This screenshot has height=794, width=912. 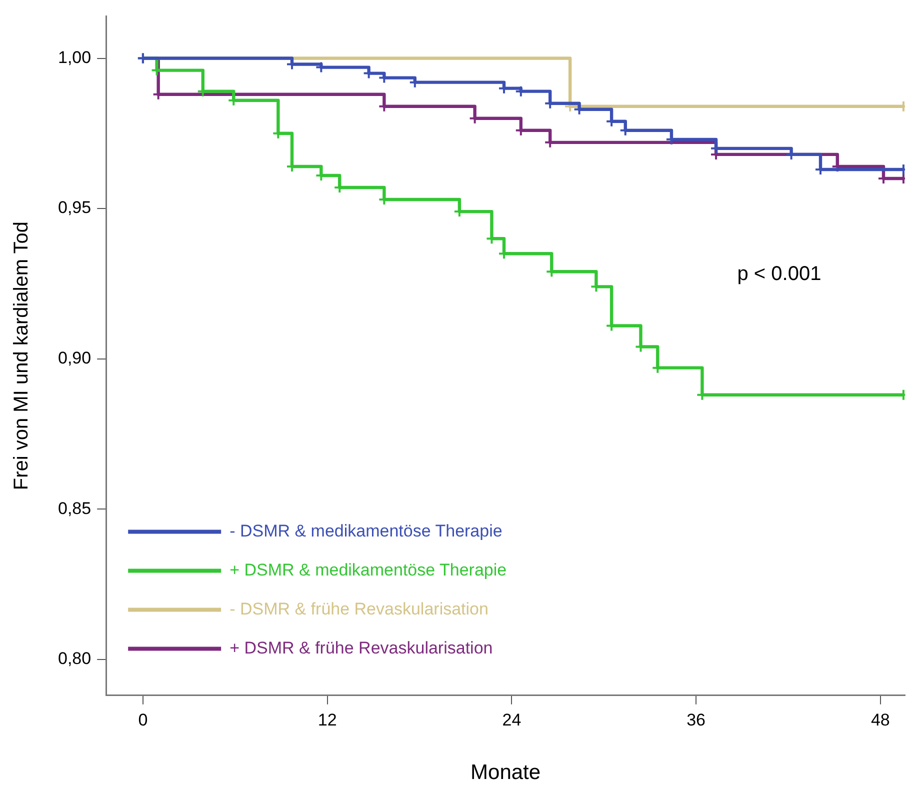 What do you see at coordinates (505, 772) in the screenshot?
I see `x-axis-title: Monate` at bounding box center [505, 772].